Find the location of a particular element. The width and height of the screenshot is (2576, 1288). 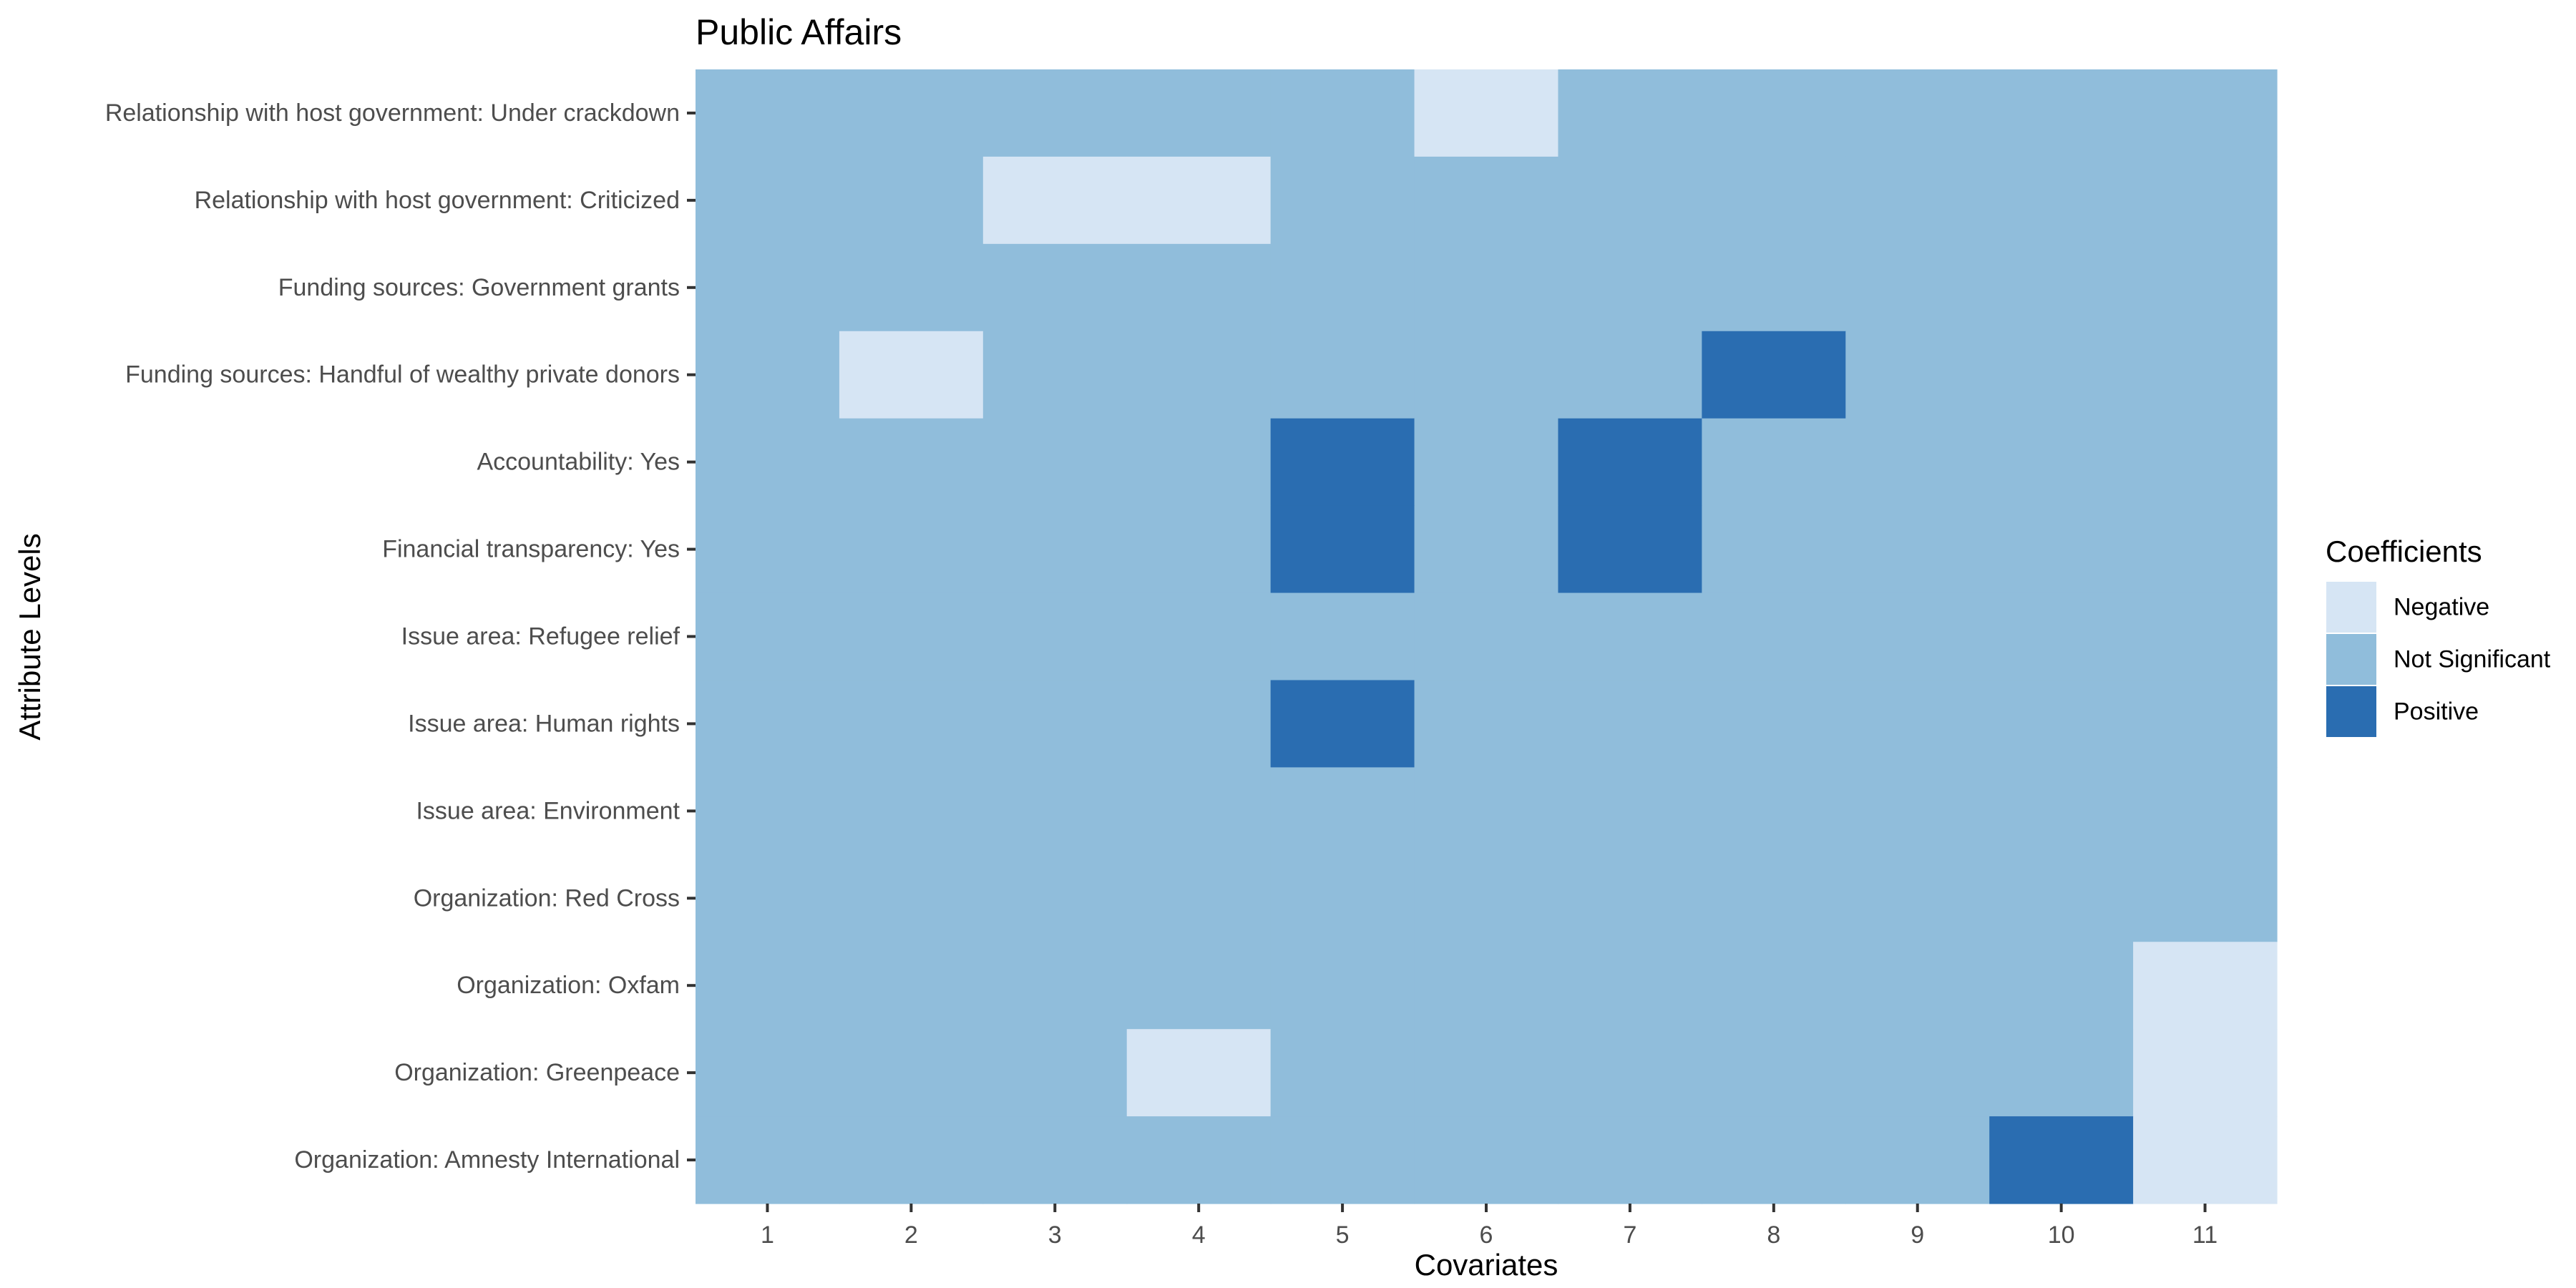

x-tick-label: 4 is located at coordinates (1199, 1235).